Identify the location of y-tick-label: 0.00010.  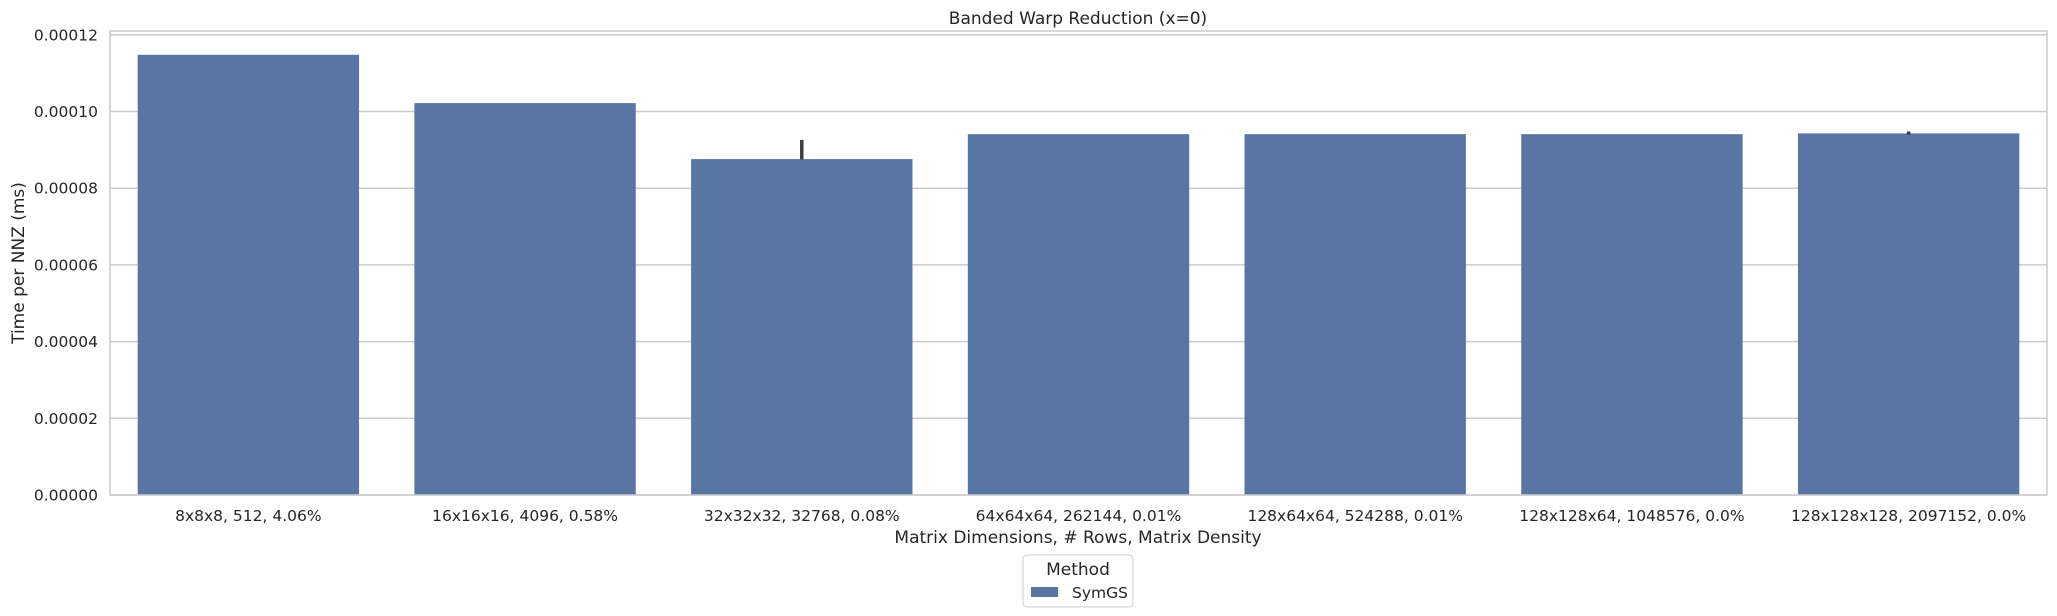
(66, 112).